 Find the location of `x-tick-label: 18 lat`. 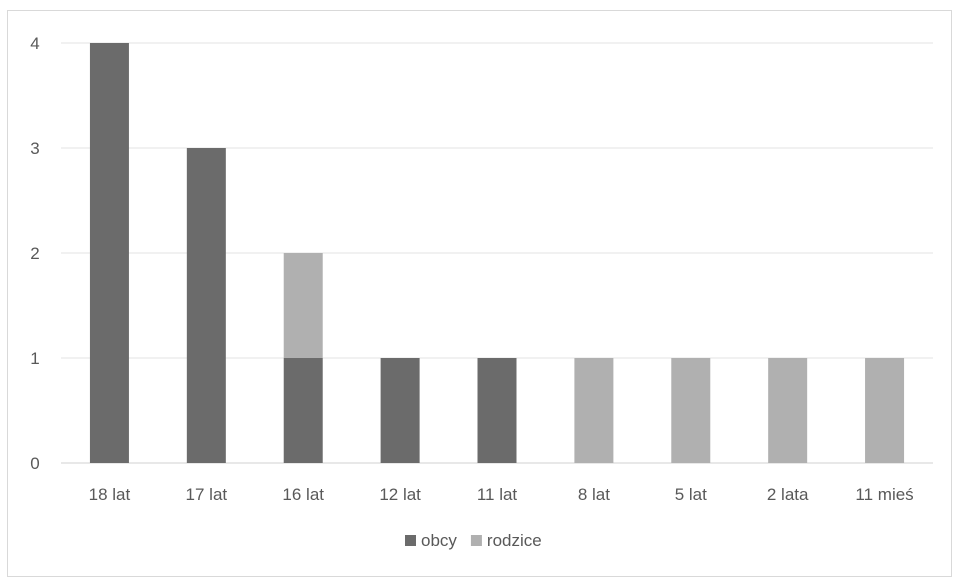

x-tick-label: 18 lat is located at coordinates (110, 494).